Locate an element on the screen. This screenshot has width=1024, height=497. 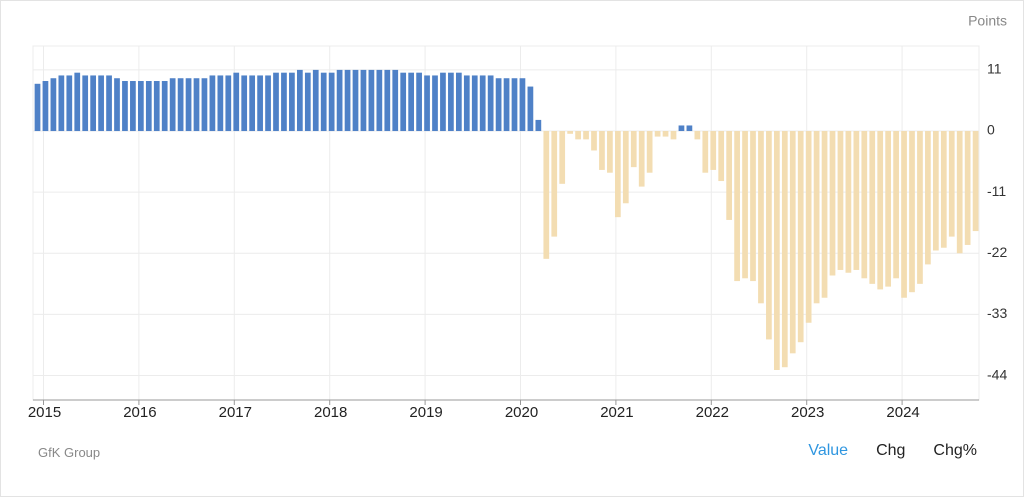
tab: Chg is located at coordinates (891, 450).